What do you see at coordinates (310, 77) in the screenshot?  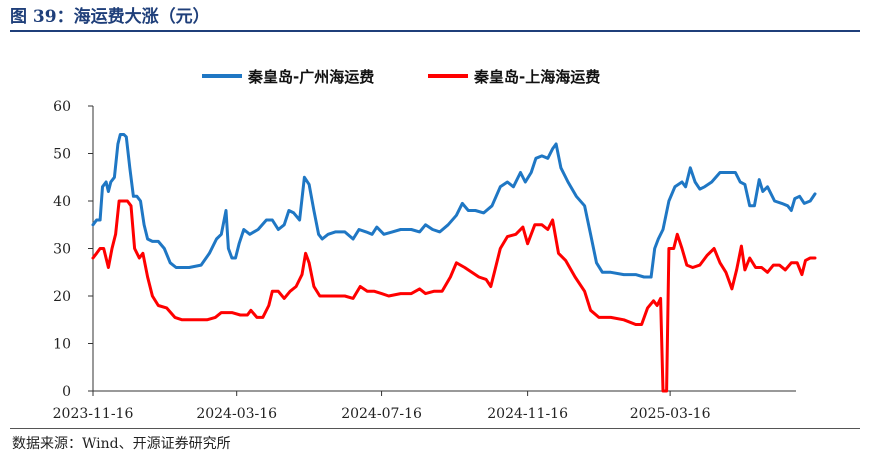 I see `legend-label-1: 秦皇岛-广州海运费` at bounding box center [310, 77].